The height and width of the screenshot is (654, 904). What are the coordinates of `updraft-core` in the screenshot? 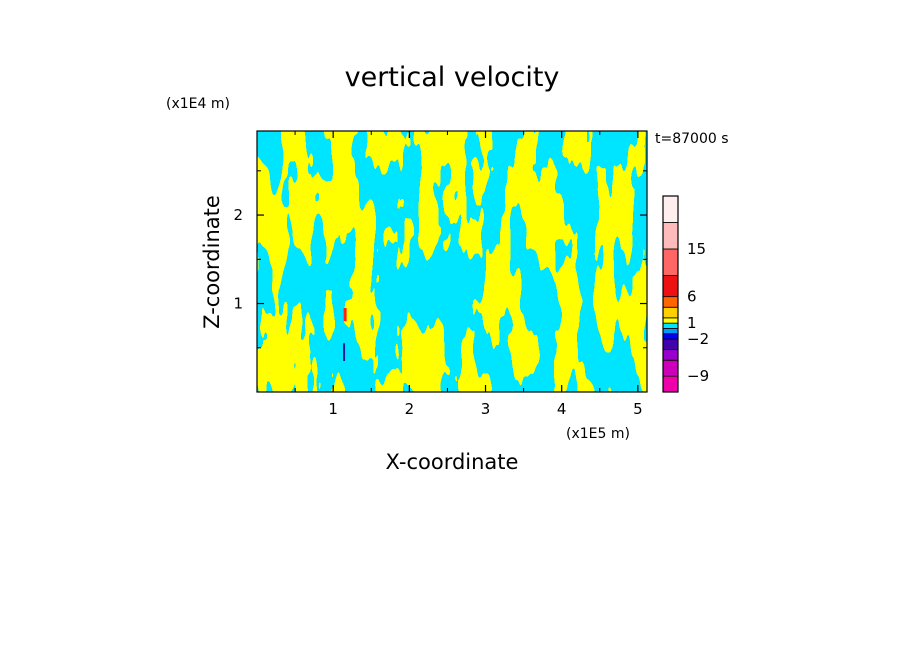 It's located at (345, 314).